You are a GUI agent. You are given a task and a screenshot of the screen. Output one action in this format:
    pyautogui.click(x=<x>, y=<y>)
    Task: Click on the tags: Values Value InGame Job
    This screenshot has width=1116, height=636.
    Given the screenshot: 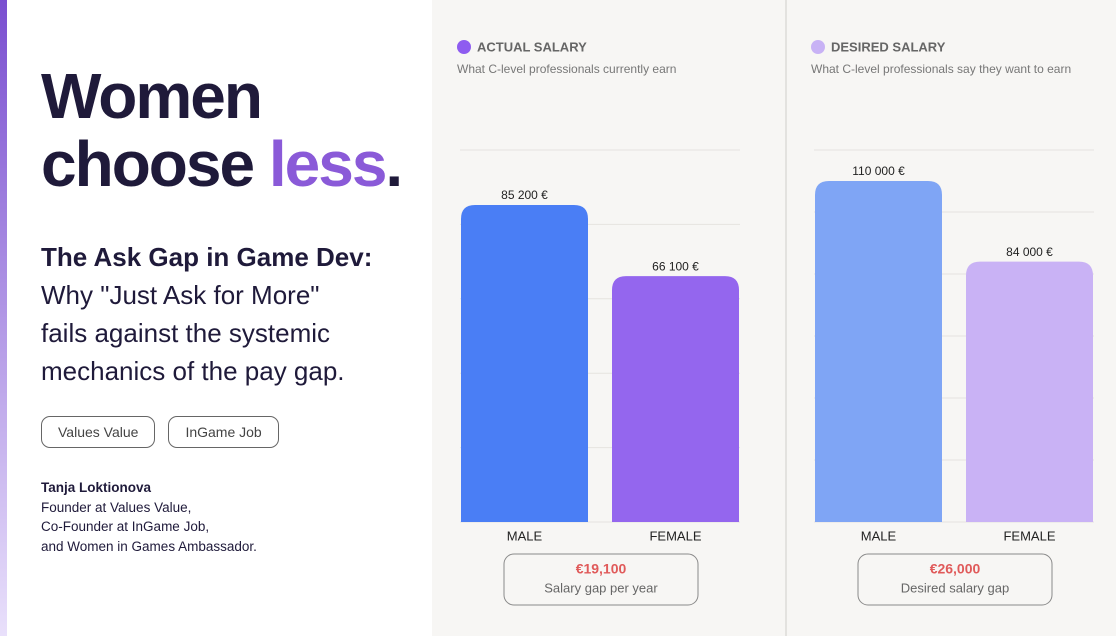 What is the action you would take?
    pyautogui.click(x=231, y=432)
    